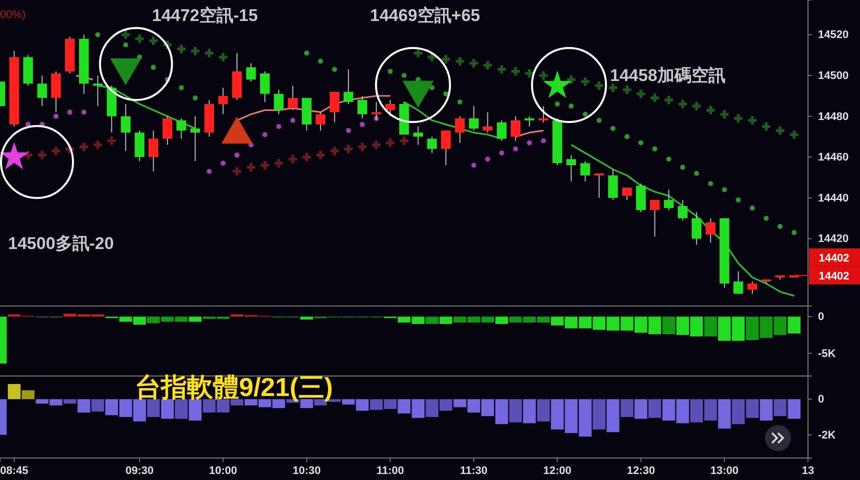  What do you see at coordinates (827, 354) in the screenshot?
I see `y-tick-label: -5K` at bounding box center [827, 354].